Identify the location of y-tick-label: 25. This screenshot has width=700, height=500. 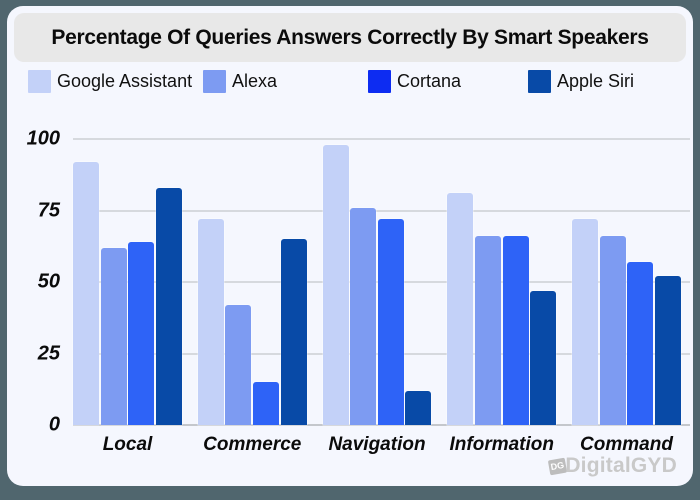
(48, 353).